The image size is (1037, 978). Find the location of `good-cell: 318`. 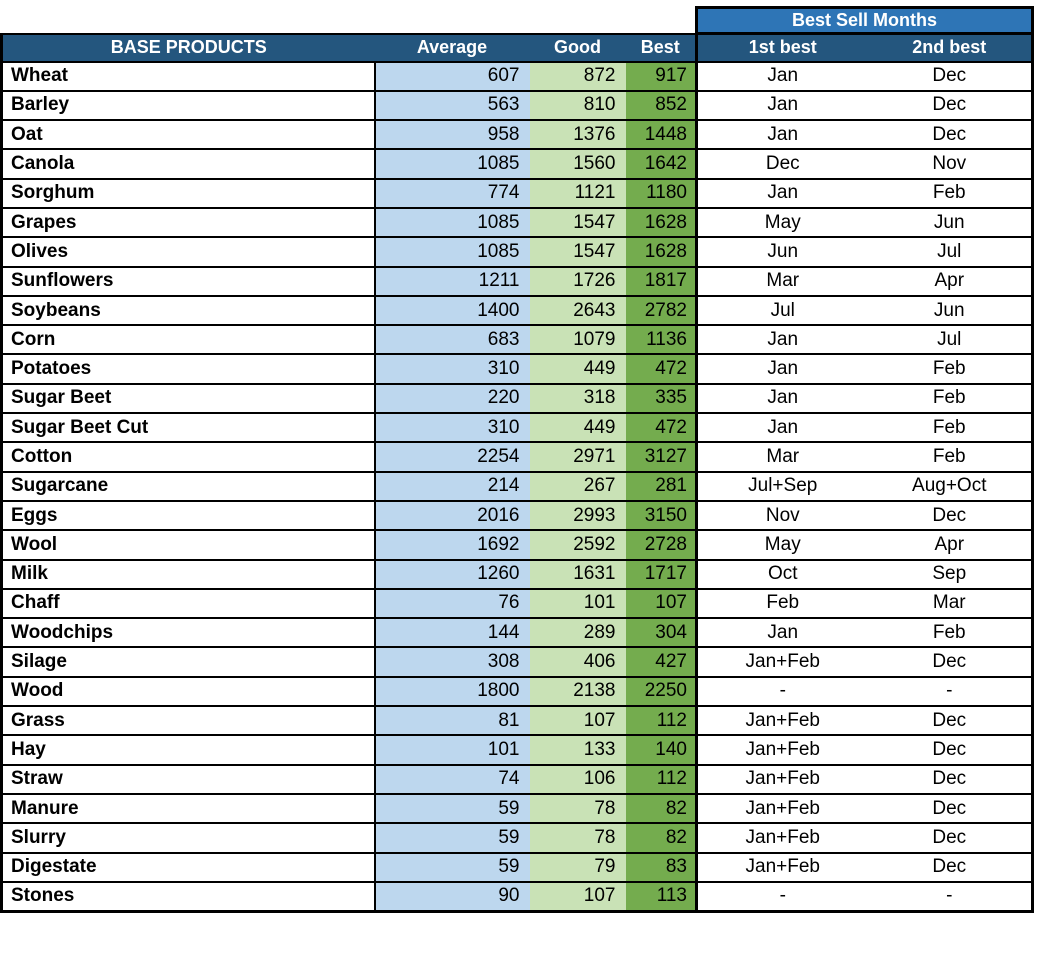

good-cell: 318 is located at coordinates (577, 399).